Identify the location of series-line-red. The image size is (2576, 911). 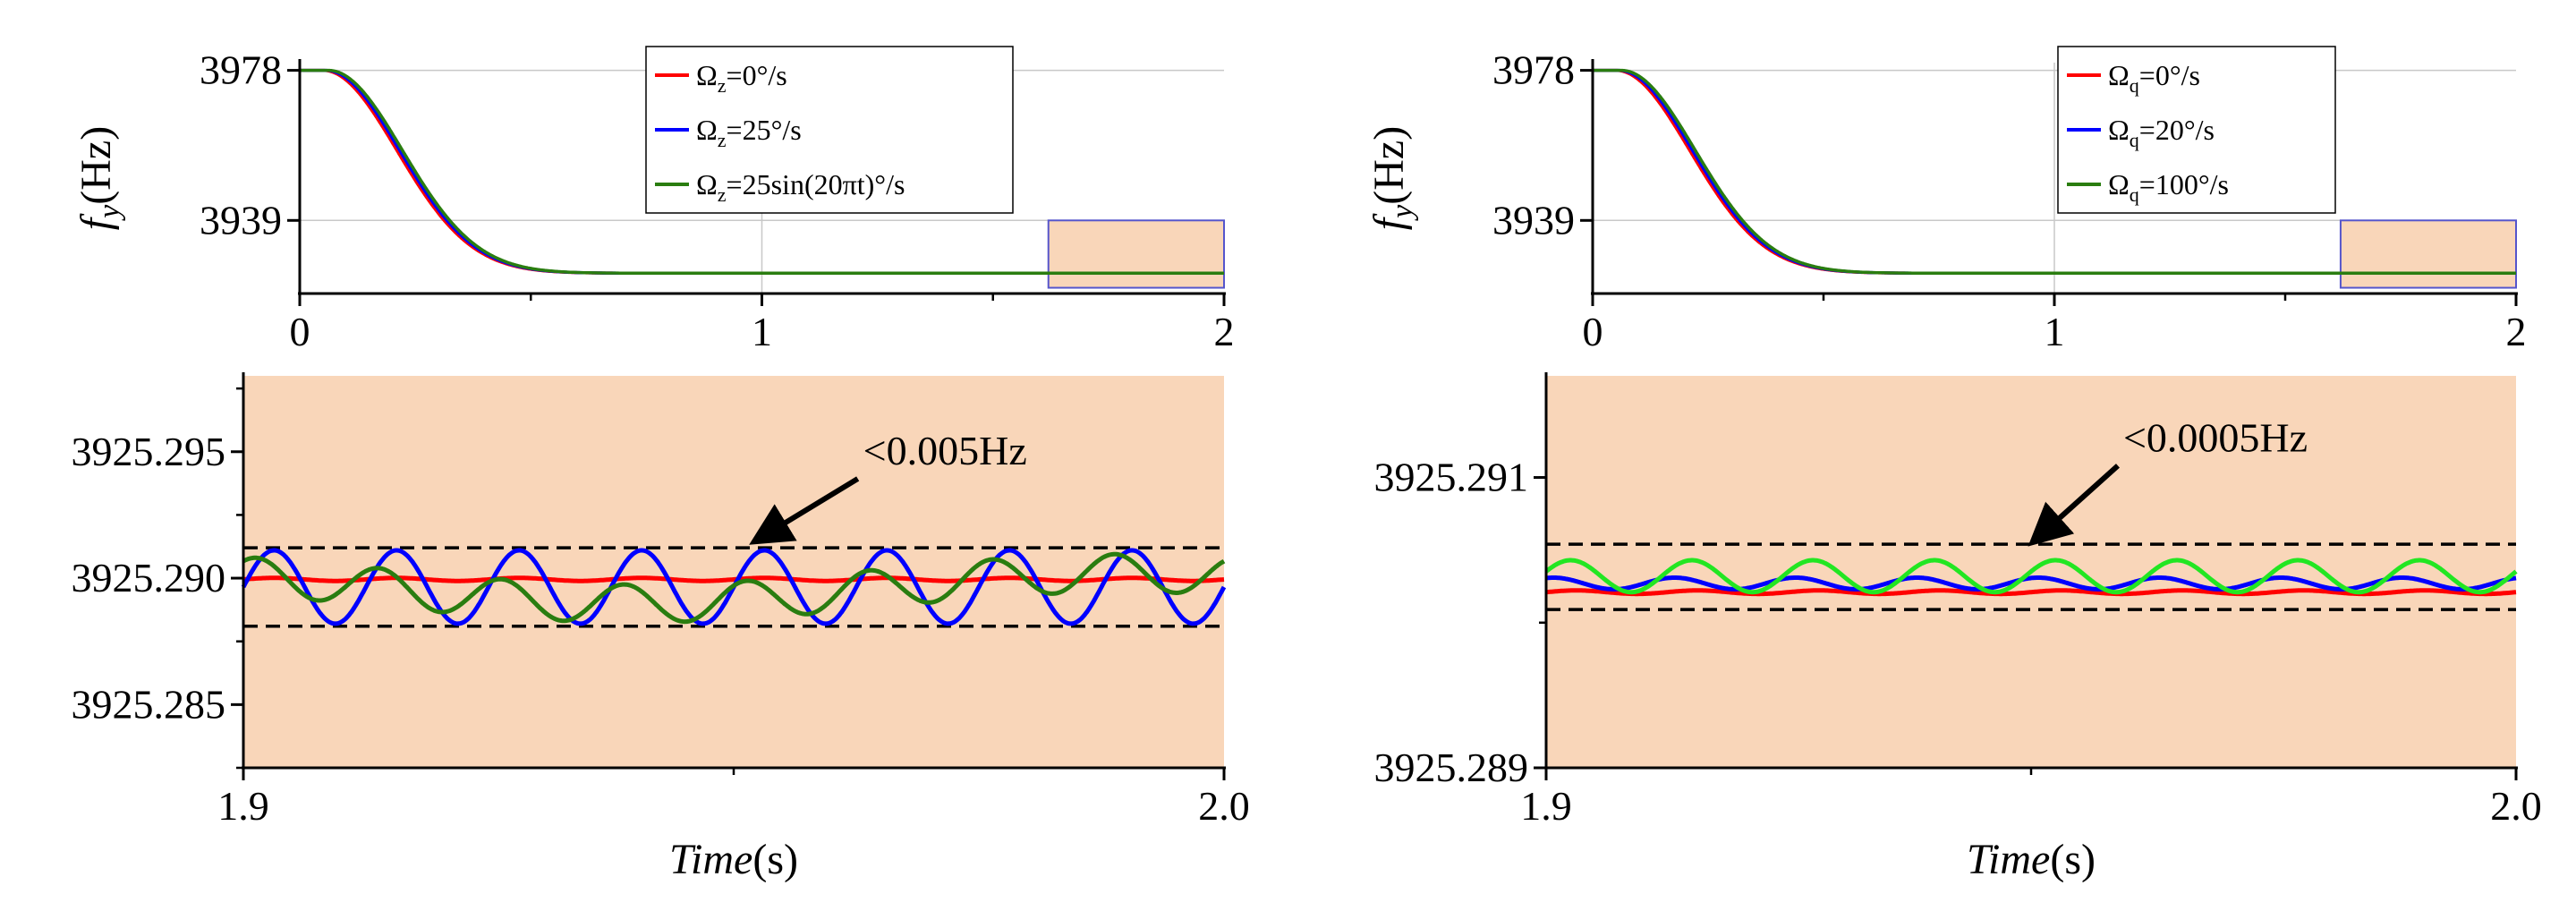
(734, 579).